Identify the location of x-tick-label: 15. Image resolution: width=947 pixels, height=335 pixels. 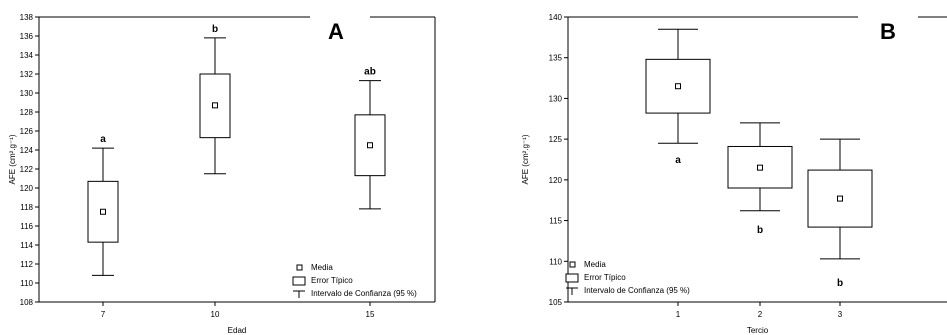
(370, 314).